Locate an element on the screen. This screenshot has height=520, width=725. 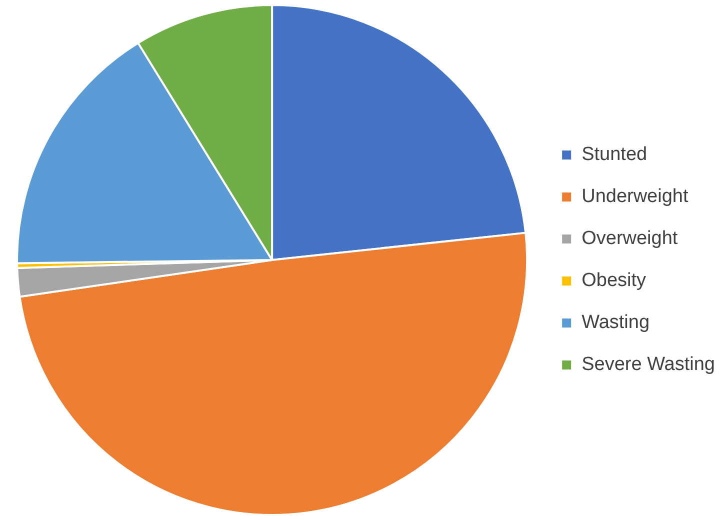
legend-label: Obesity is located at coordinates (614, 281).